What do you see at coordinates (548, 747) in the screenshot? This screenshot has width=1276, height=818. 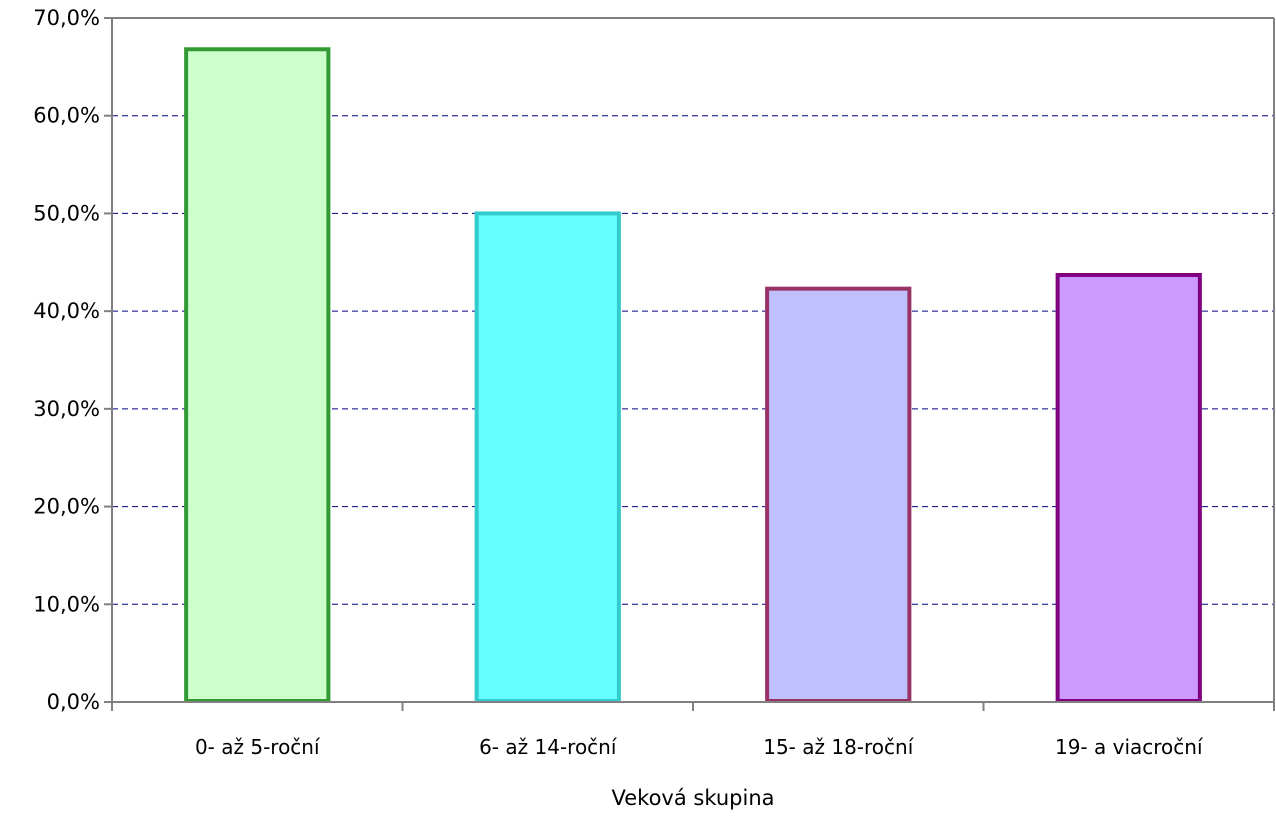 I see `x-tick-label: 6- až 14-roční` at bounding box center [548, 747].